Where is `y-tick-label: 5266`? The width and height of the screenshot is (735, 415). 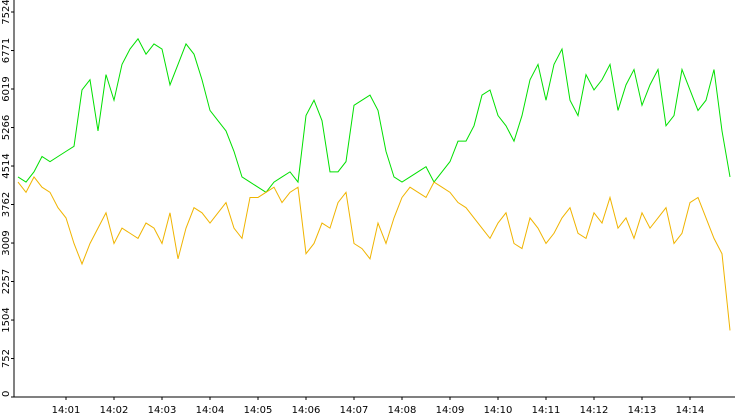 y-tick-label: 5266 is located at coordinates (6, 127).